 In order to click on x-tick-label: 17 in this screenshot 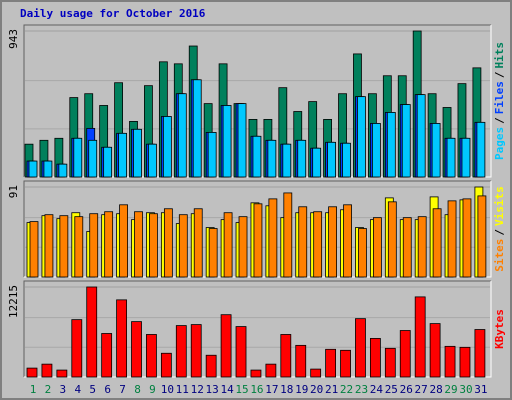, I will do `click(271, 389)`.